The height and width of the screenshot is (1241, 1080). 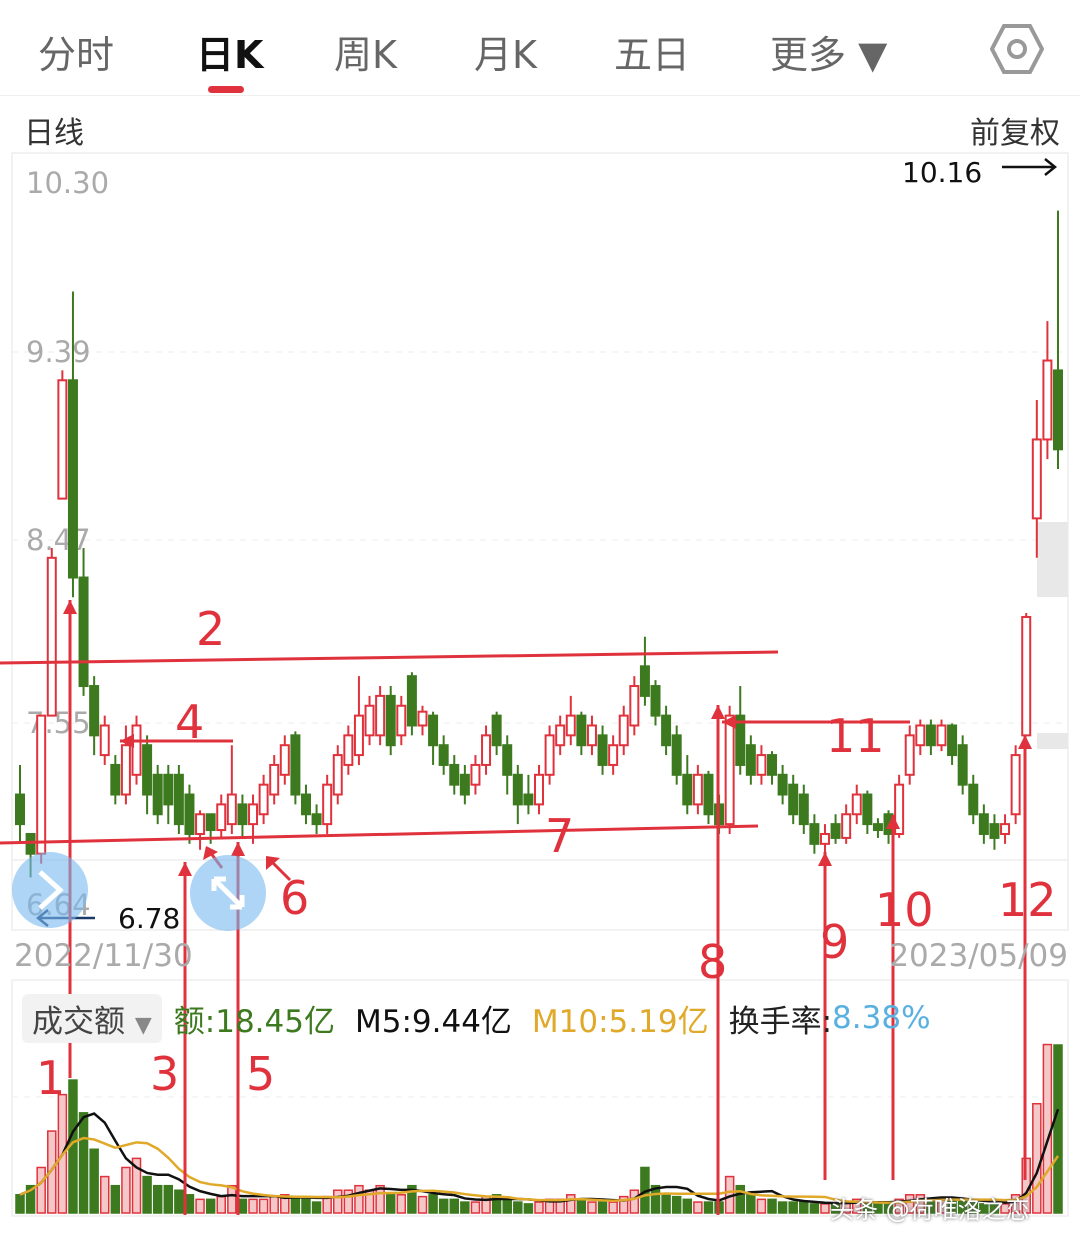 I want to click on tab-monthly-k: 月K, so click(x=505, y=55).